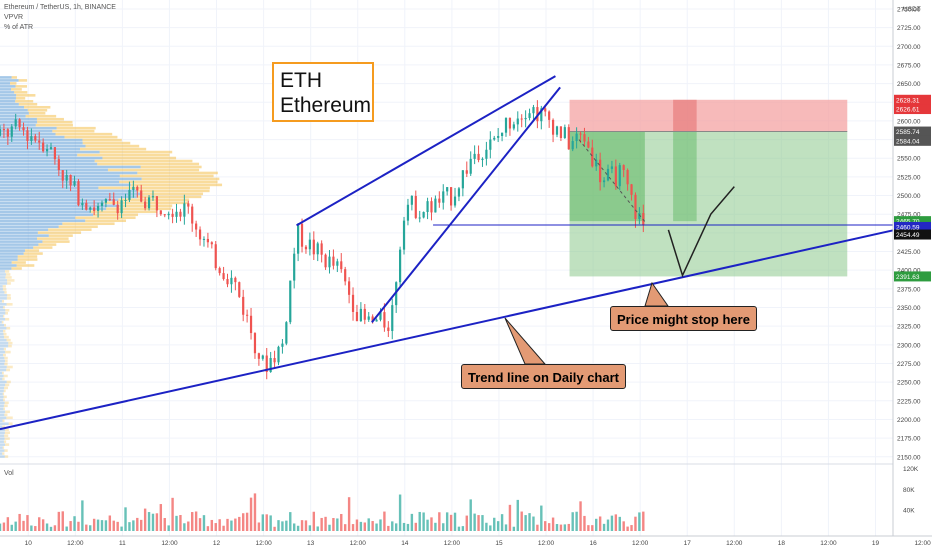 This screenshot has width=932, height=550. Describe the element at coordinates (701, 232) in the screenshot. I see `projected-path` at that location.